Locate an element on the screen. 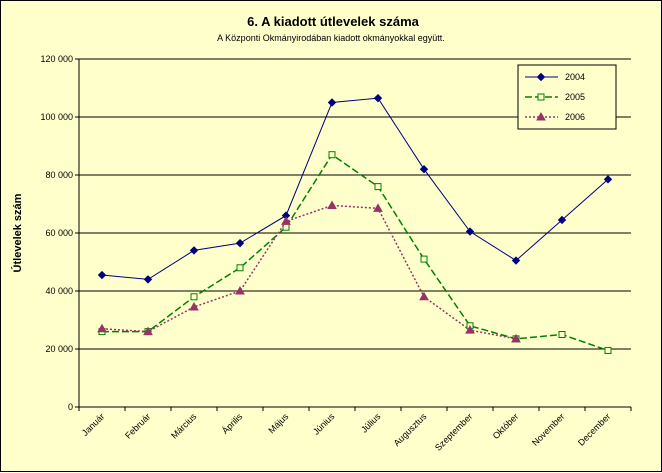 The height and width of the screenshot is (473, 662). y-tick-labels: 0 20 000 40 000 60 000 80 000 100 000 120 000 is located at coordinates (56, 233).